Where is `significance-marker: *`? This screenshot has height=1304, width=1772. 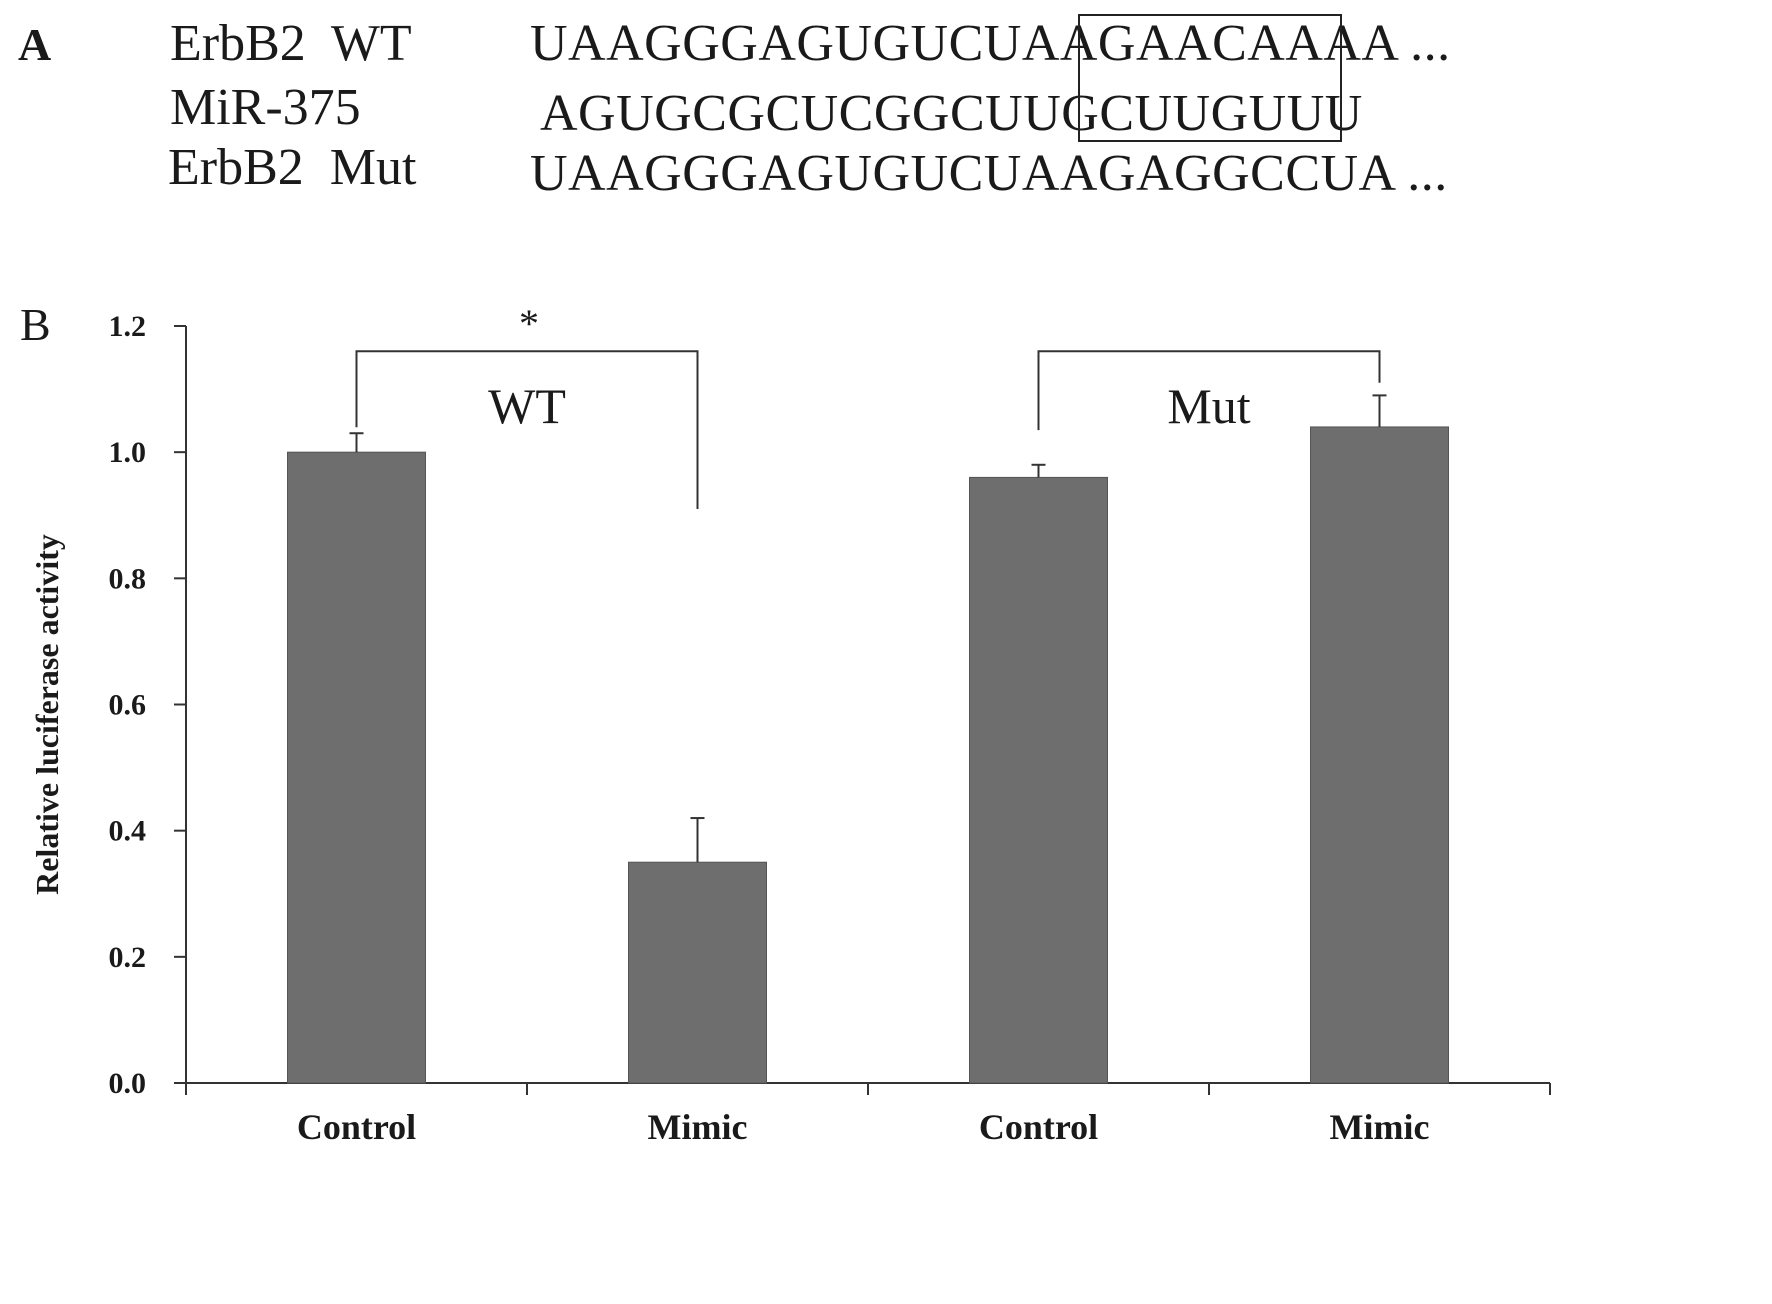 significance-marker: * is located at coordinates (529, 323).